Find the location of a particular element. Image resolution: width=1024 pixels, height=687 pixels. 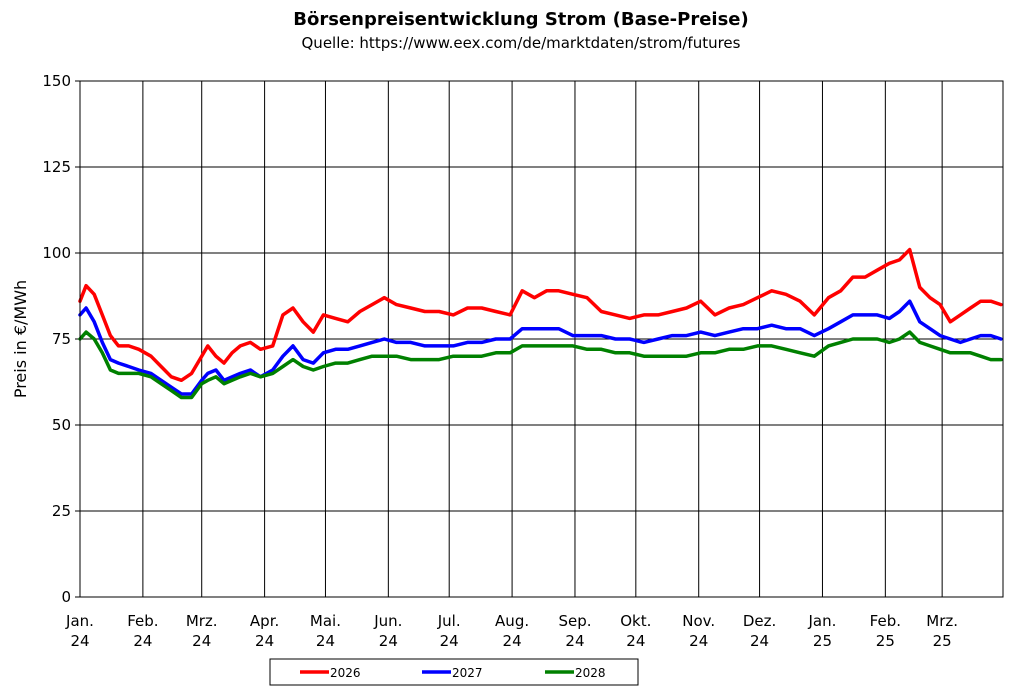

legend-box is located at coordinates (454, 672).